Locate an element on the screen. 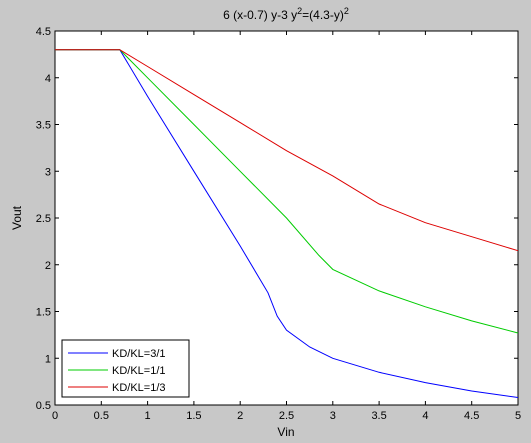 The height and width of the screenshot is (443, 531). y-tick-label: 4 is located at coordinates (48, 79).